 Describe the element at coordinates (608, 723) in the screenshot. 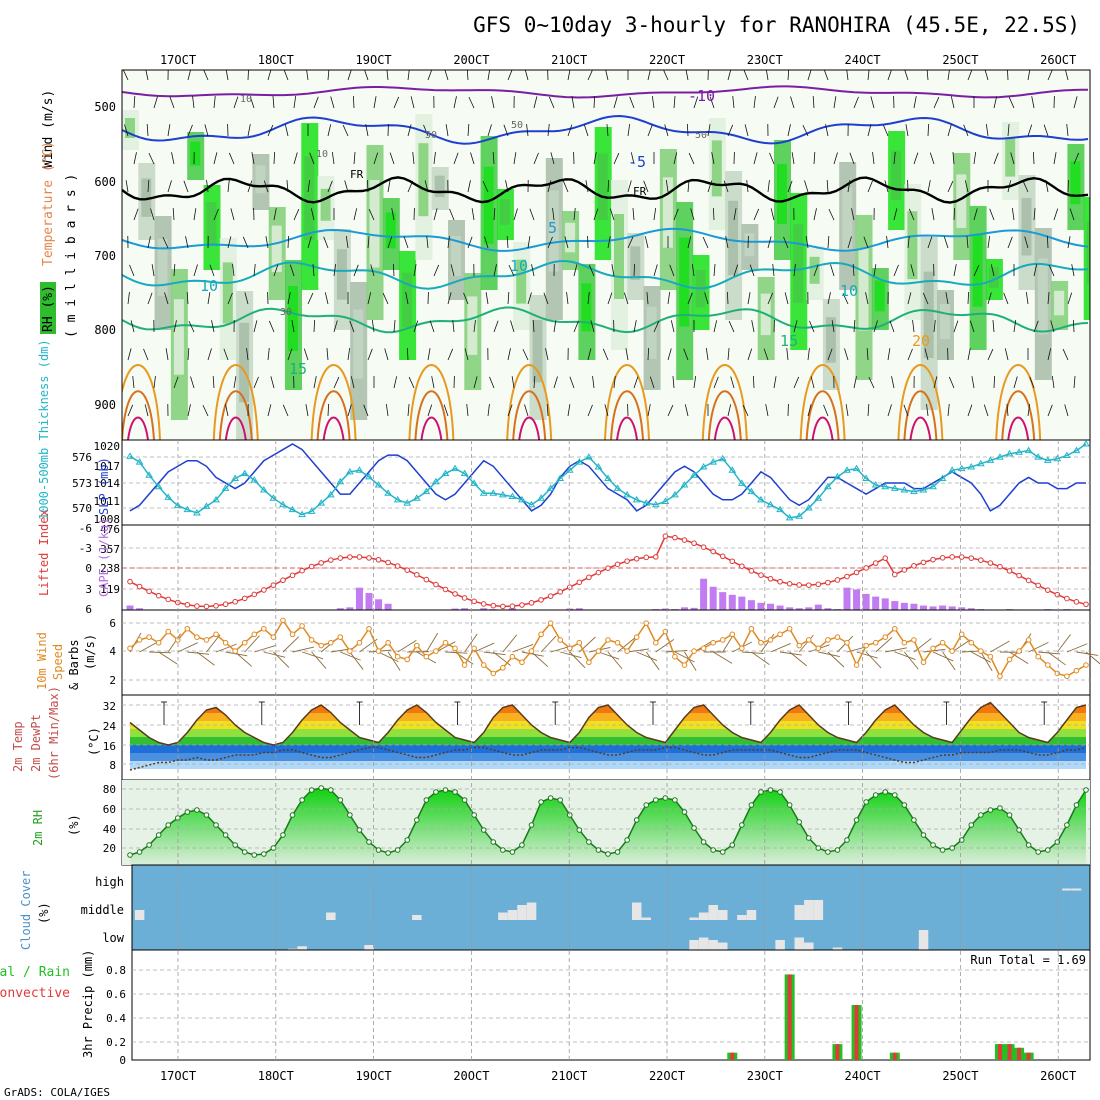

I see `temp-line` at that location.